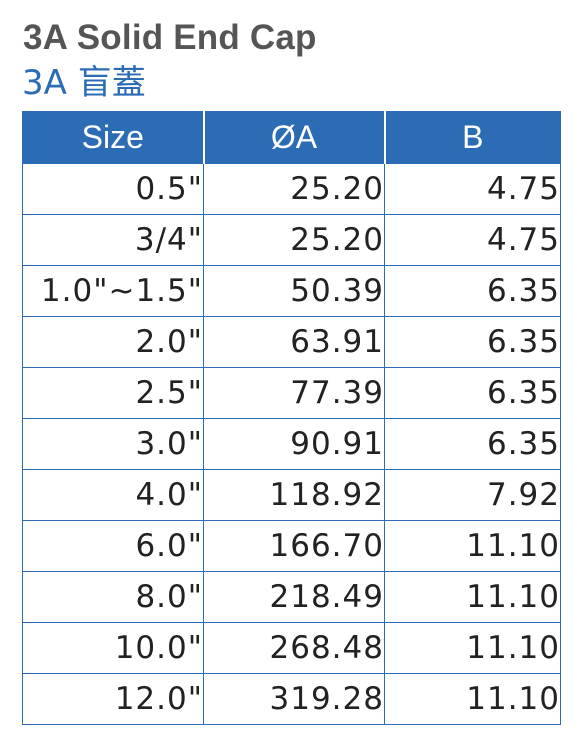 The width and height of the screenshot is (582, 747). What do you see at coordinates (113, 342) in the screenshot?
I see `cell-size: 2.0"` at bounding box center [113, 342].